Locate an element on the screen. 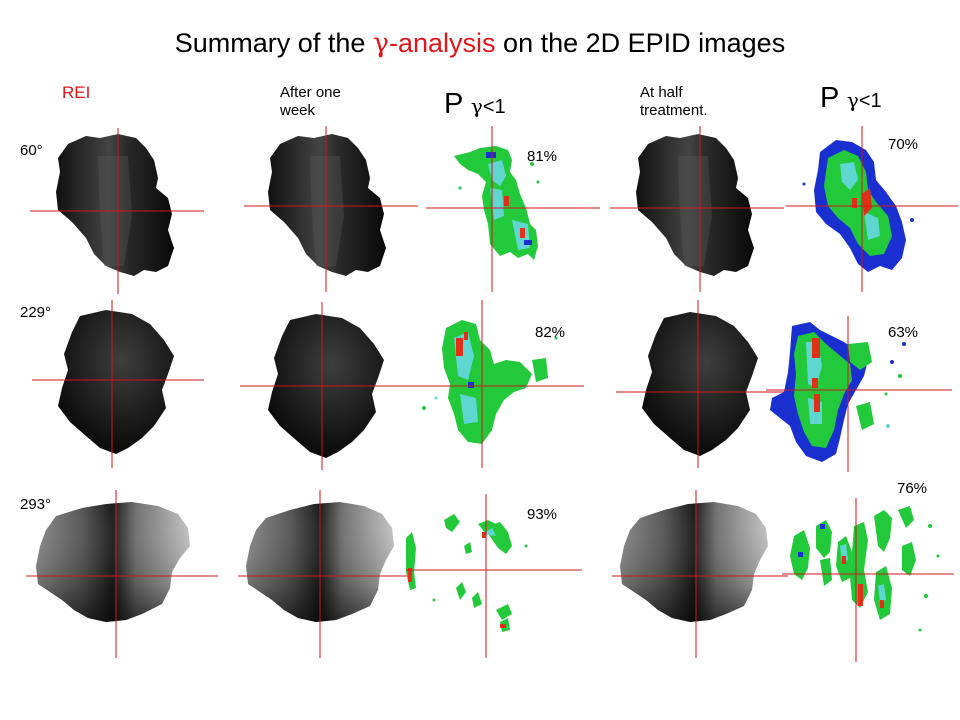  header-at-half-line2: treatment. is located at coordinates (674, 110).